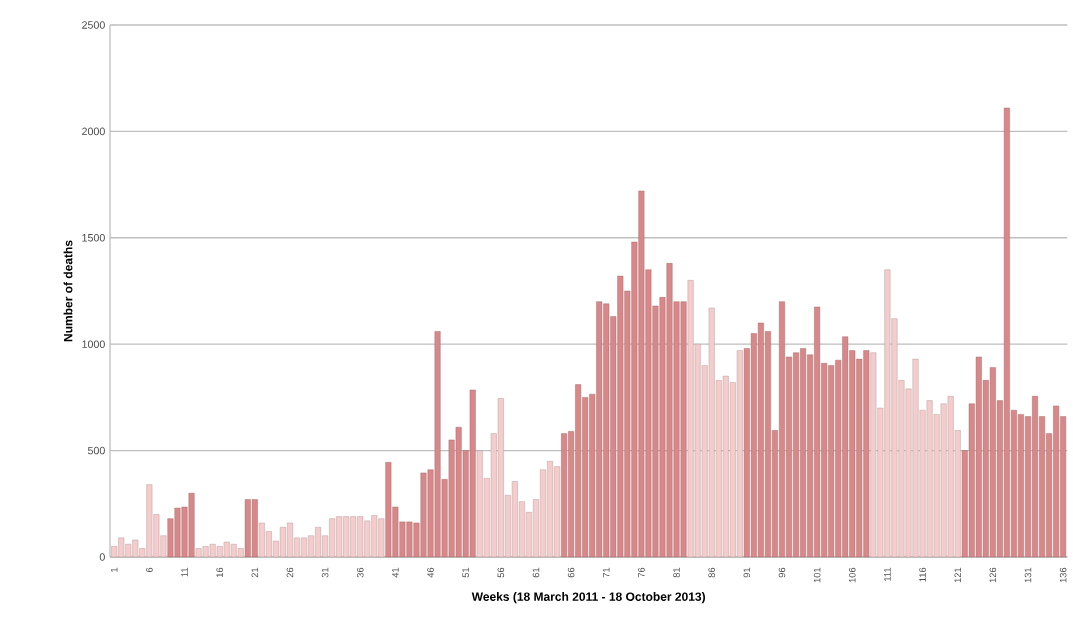 This screenshot has height=641, width=1073. I want to click on x-tick-label: 121, so click(957, 575).